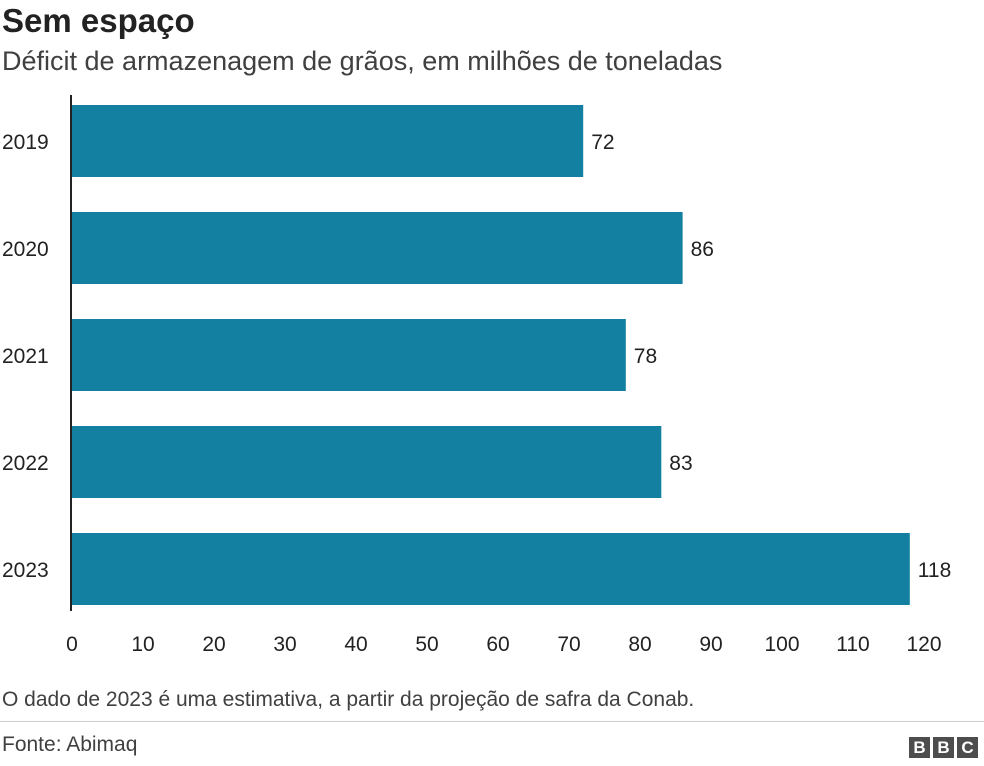 This screenshot has height=766, width=984. Describe the element at coordinates (568, 644) in the screenshot. I see `x-tick-label: 70` at that location.